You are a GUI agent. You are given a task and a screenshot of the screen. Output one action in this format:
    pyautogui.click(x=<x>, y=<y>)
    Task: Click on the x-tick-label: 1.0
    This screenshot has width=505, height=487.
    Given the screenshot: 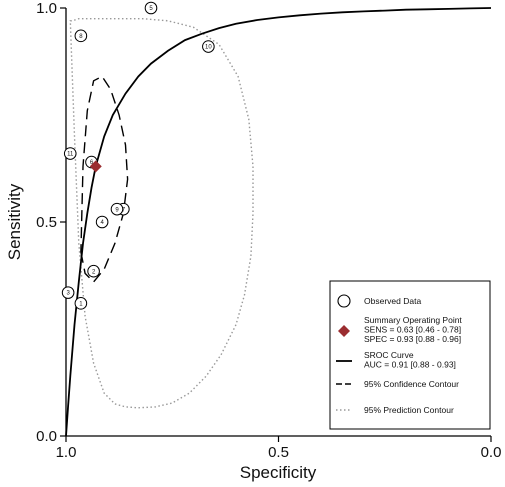 What is the action you would take?
    pyautogui.click(x=66, y=452)
    